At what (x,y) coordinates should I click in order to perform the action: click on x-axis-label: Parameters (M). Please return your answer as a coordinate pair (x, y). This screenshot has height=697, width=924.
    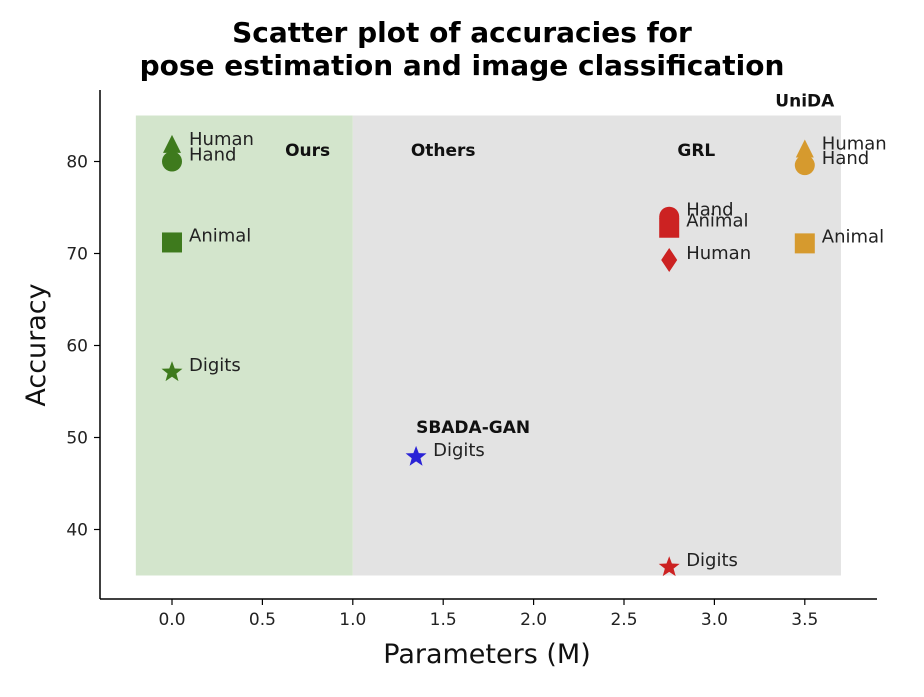
    Looking at the image, I should click on (486, 654).